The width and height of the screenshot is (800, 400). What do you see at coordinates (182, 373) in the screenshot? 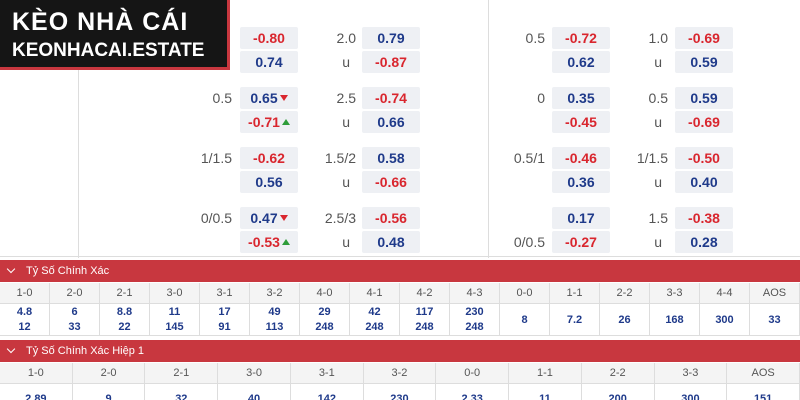
I see `score-header: 2-1` at bounding box center [182, 373].